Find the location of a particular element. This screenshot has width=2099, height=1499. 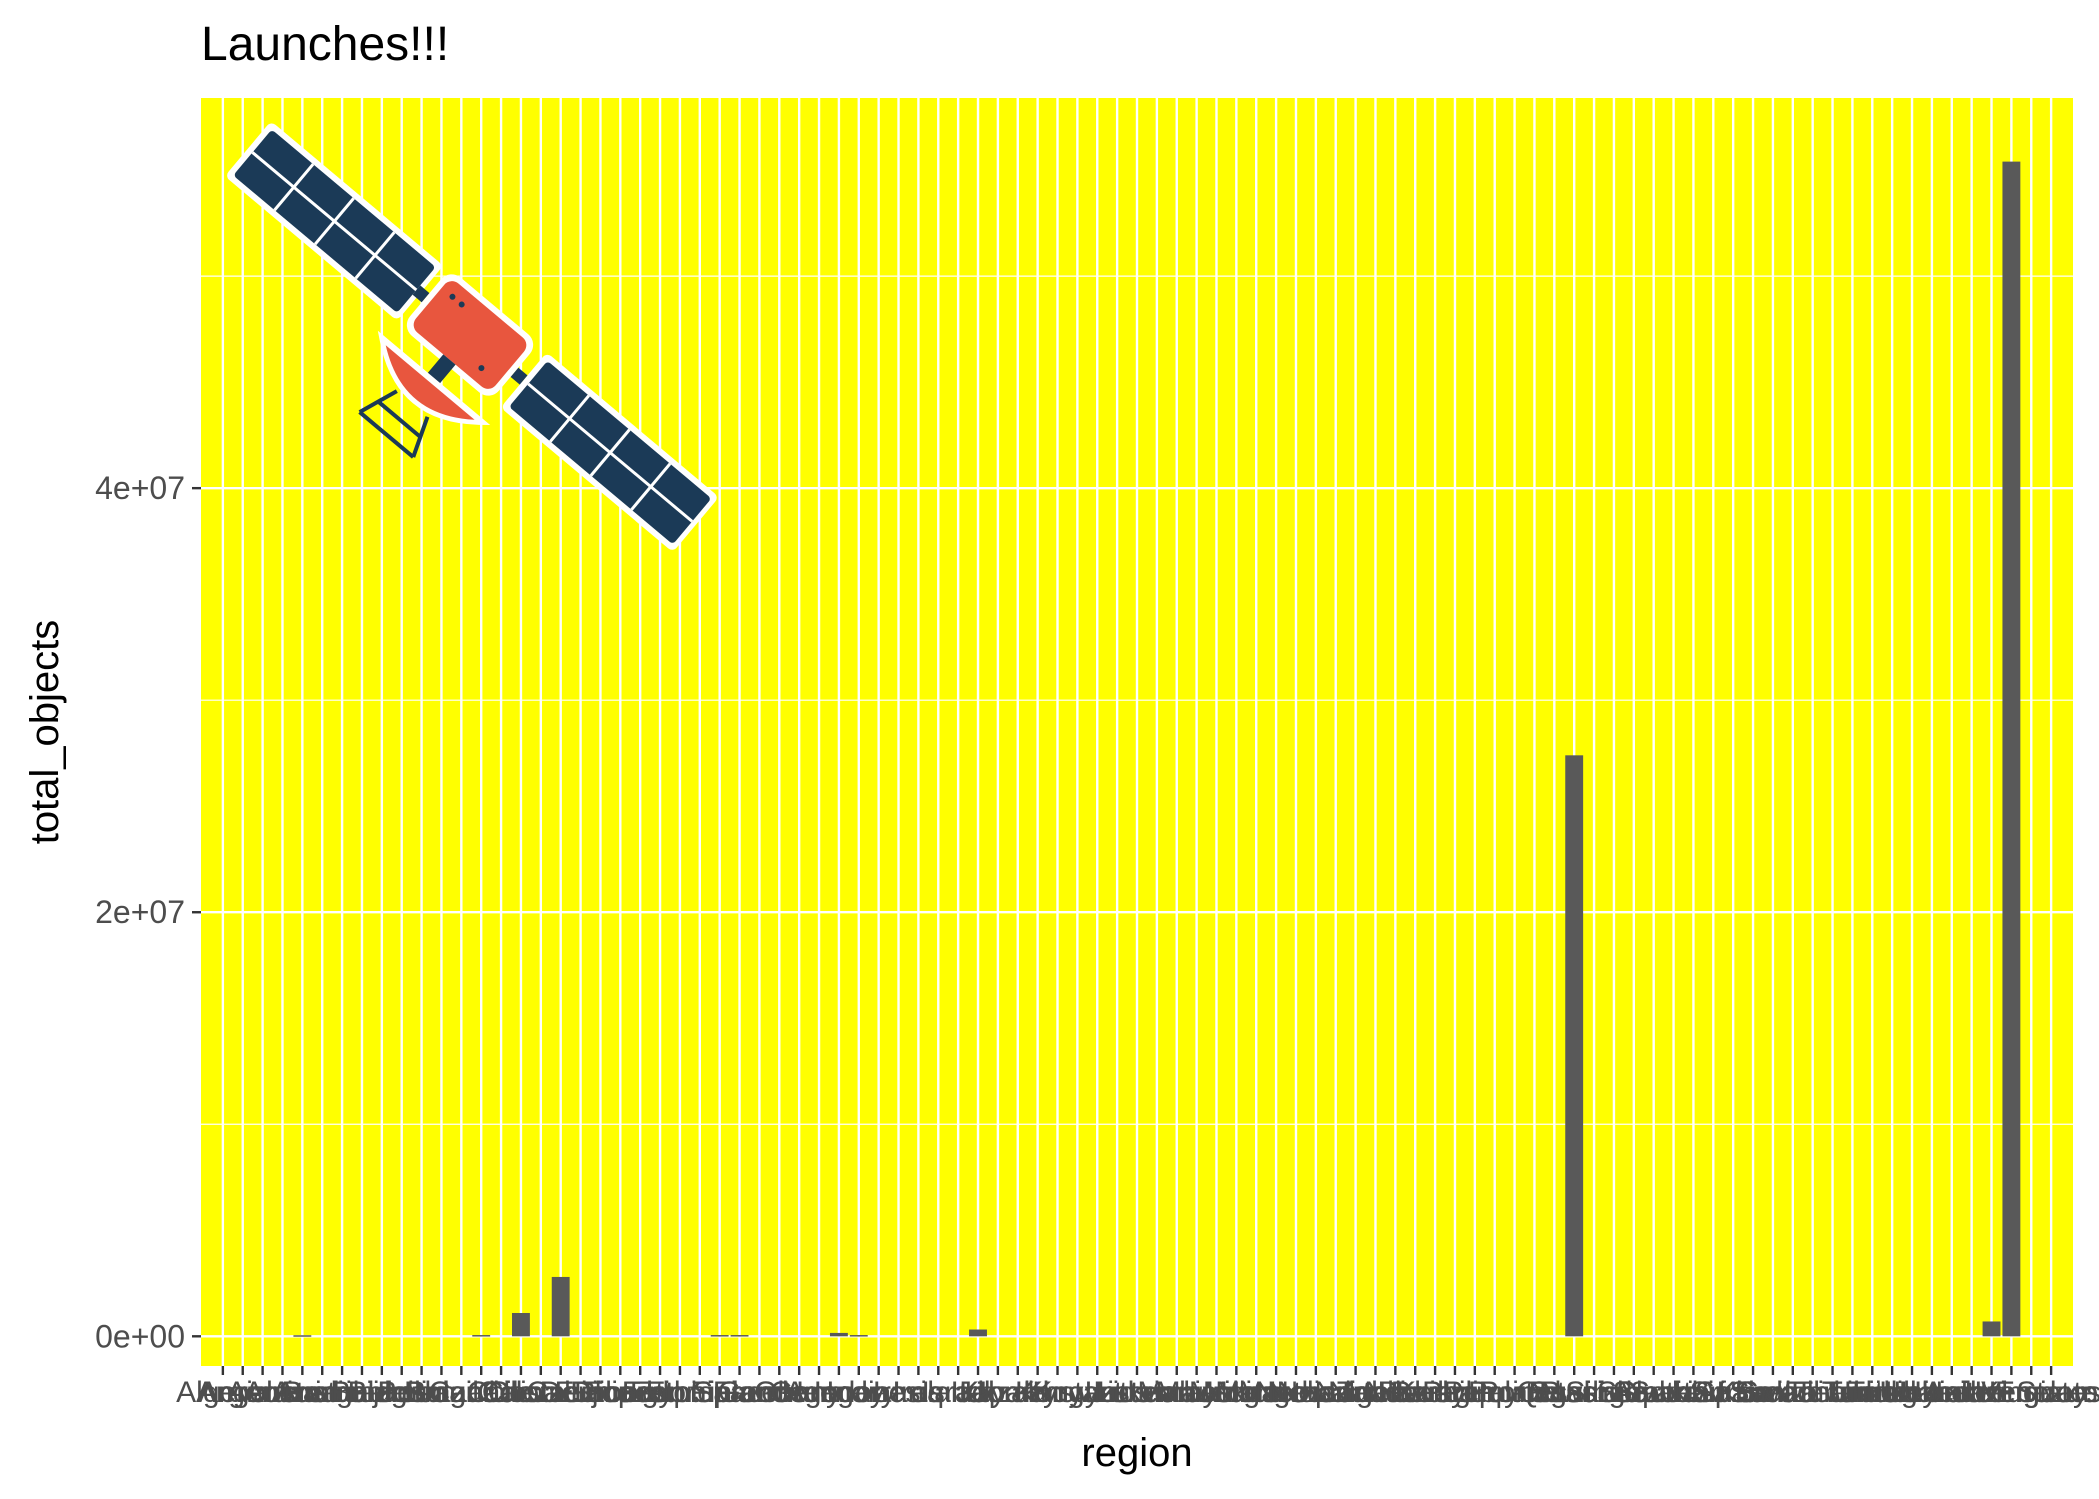

x-tick-label: Australia is located at coordinates (302, 1392).